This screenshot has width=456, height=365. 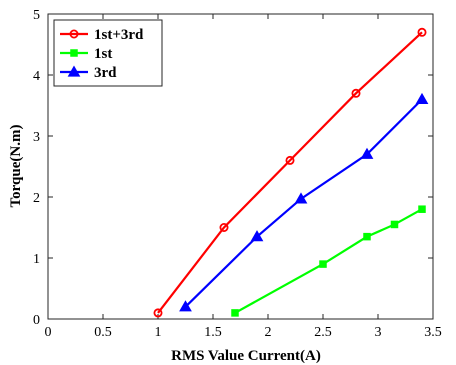 I want to click on y-tick-label: 1, so click(x=36, y=259).